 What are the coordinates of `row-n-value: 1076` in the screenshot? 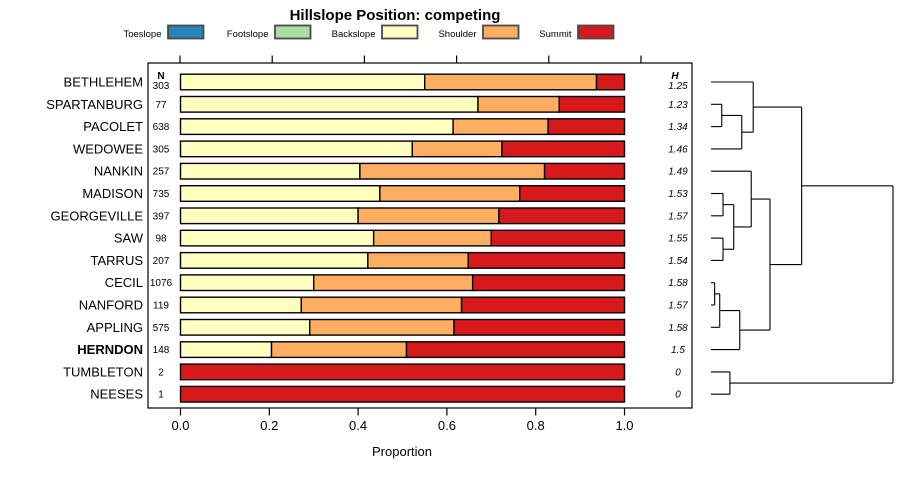 It's located at (161, 283).